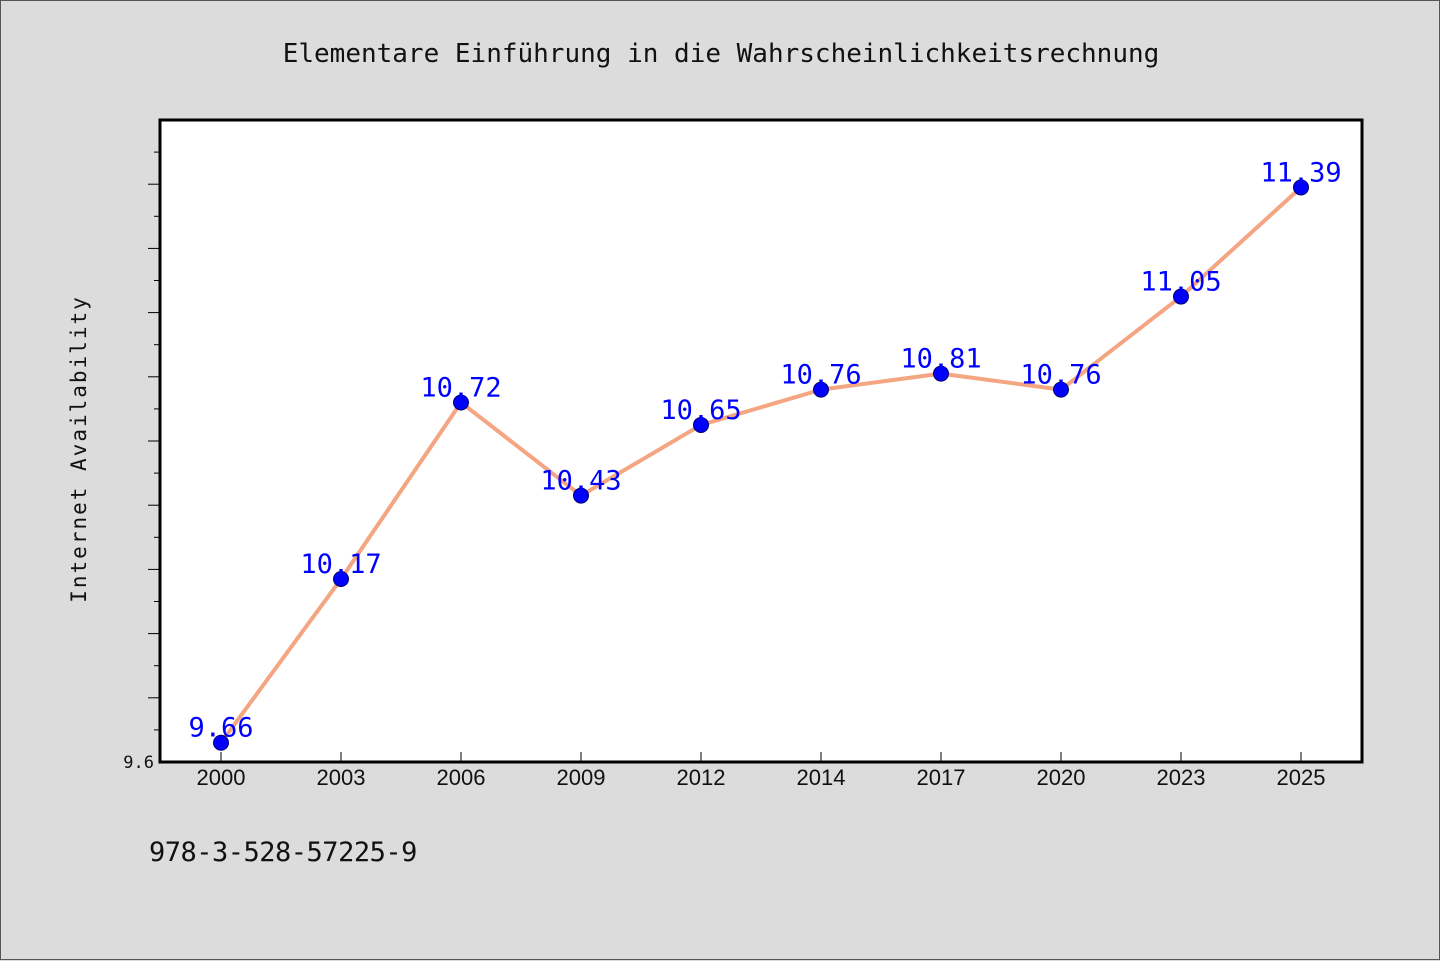  Describe the element at coordinates (1300, 172) in the screenshot. I see `data-label: 11.39` at that location.